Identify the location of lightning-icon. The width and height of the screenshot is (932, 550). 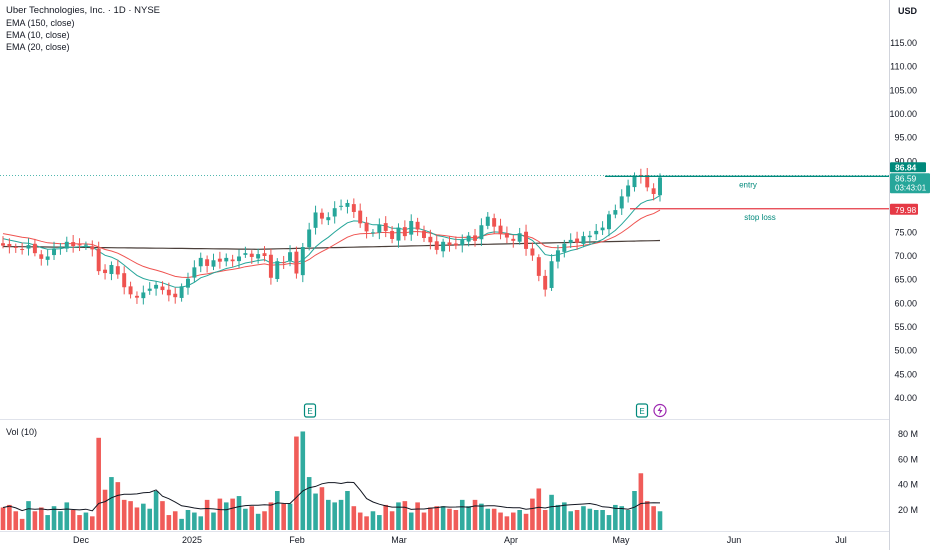
(660, 410).